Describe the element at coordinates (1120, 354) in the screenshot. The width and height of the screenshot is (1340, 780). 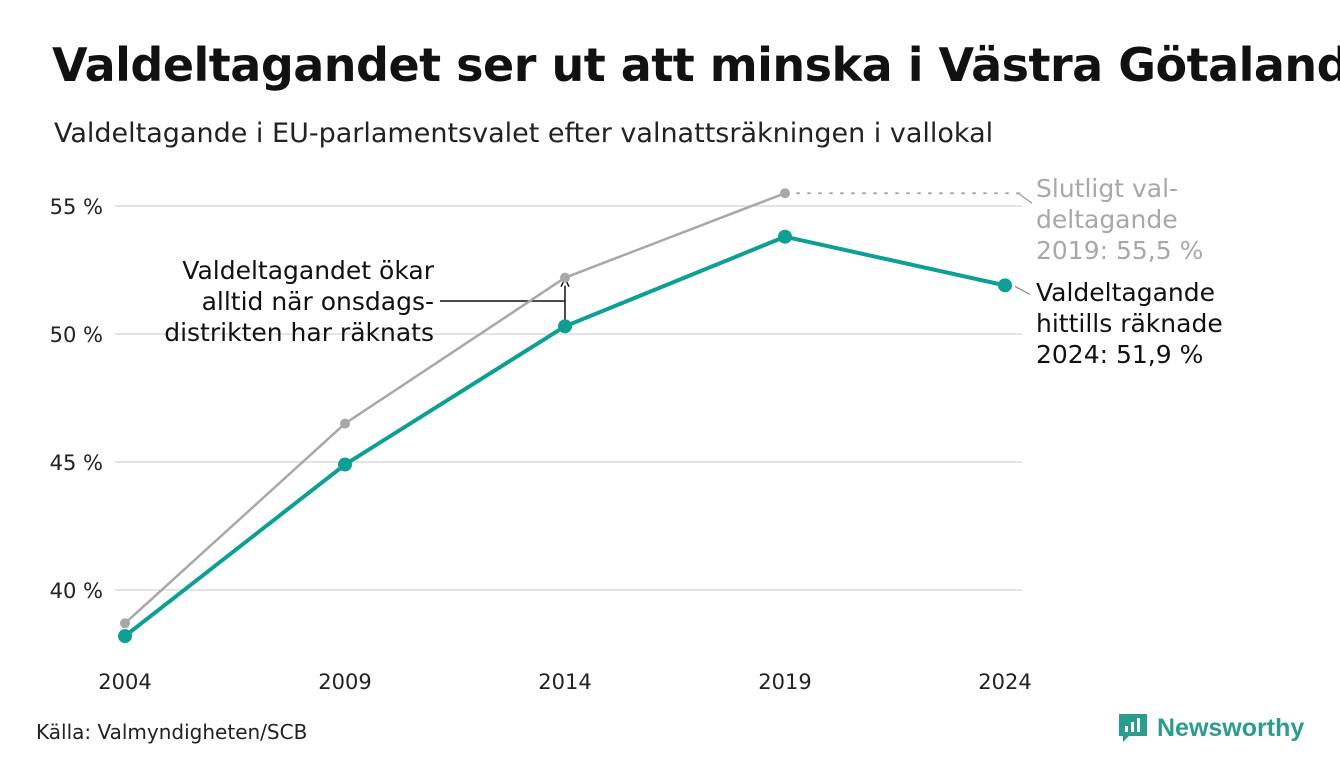
I see `annotation-line: 2024: 51,9 %` at that location.